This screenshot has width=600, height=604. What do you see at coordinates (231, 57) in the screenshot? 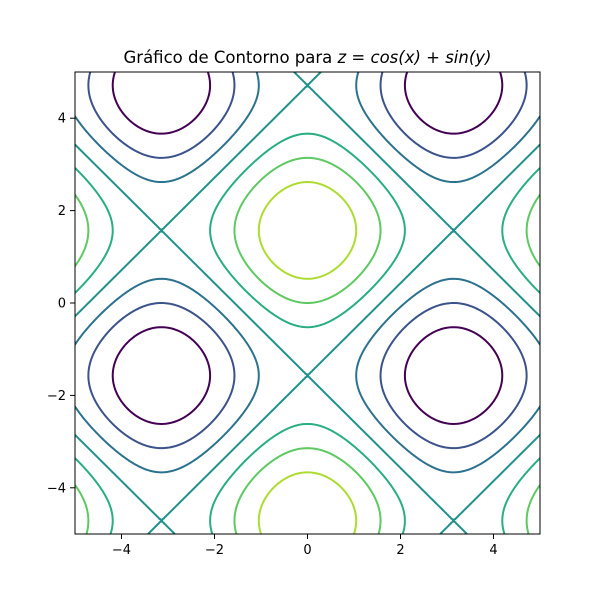
I see `chart-title-text: Gráfico de Contorno para` at bounding box center [231, 57].